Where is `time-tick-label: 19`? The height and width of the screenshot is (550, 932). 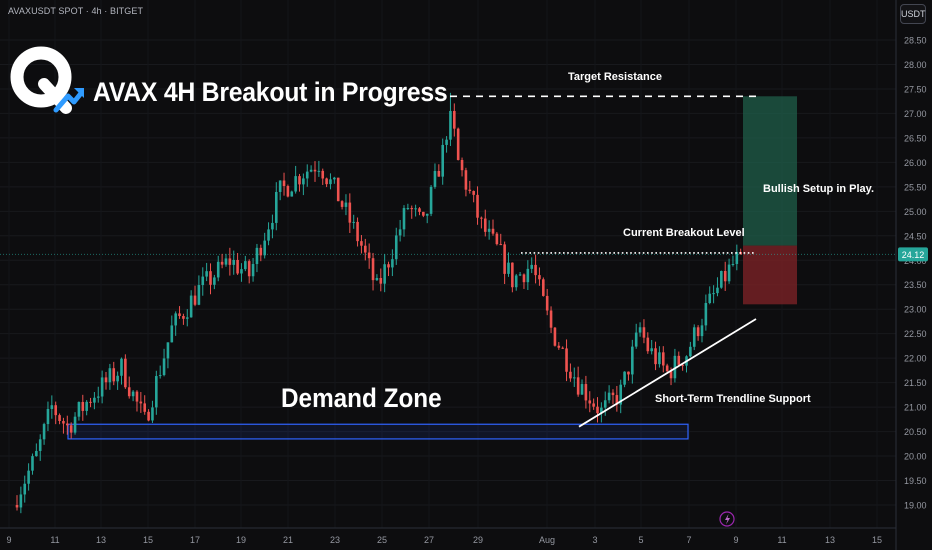 time-tick-label: 19 is located at coordinates (241, 540).